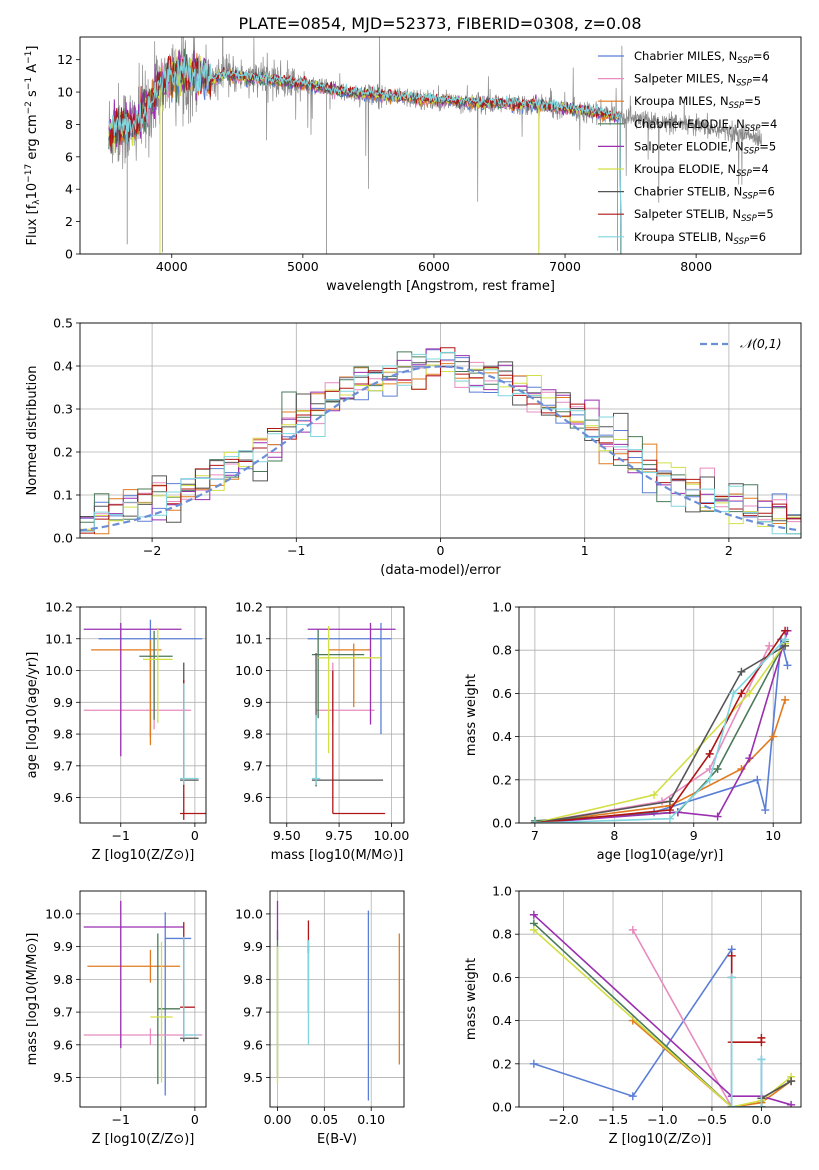 This screenshot has height=1170, width=819. I want to click on x-tick-label: 8, so click(614, 835).